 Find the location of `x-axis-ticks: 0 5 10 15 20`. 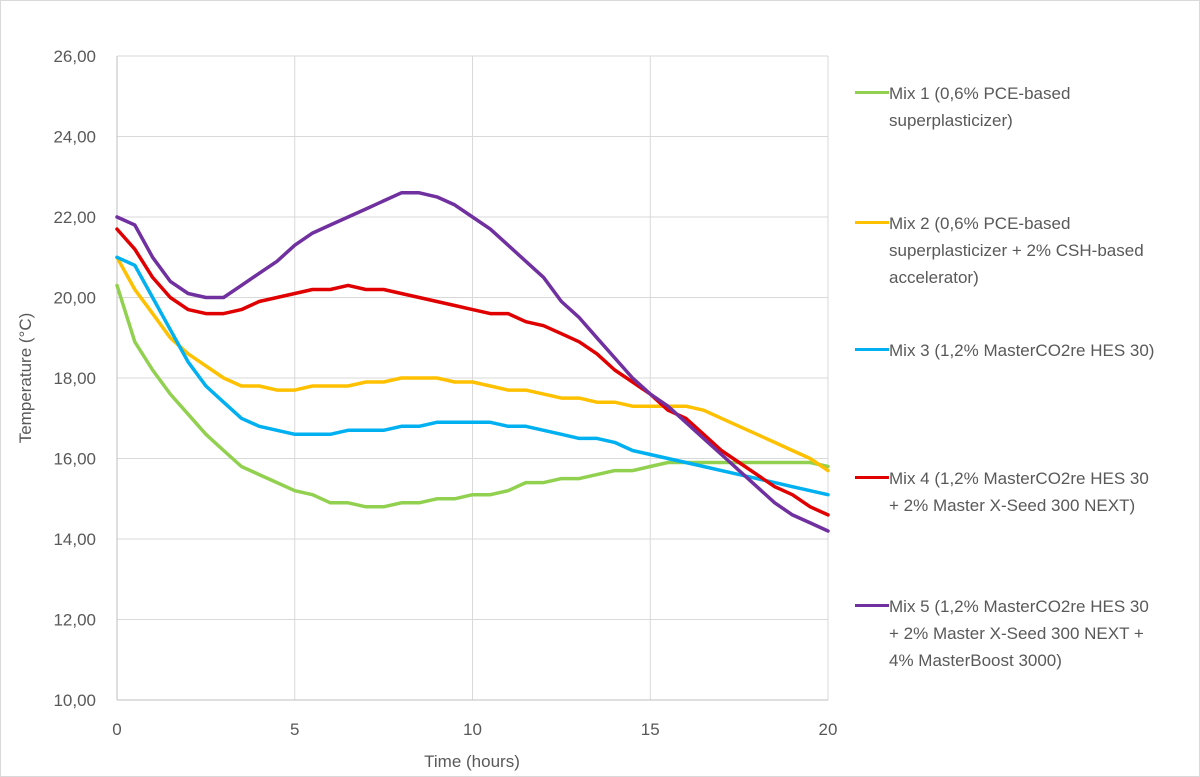

x-axis-ticks: 0 5 10 15 20 is located at coordinates (474, 729).